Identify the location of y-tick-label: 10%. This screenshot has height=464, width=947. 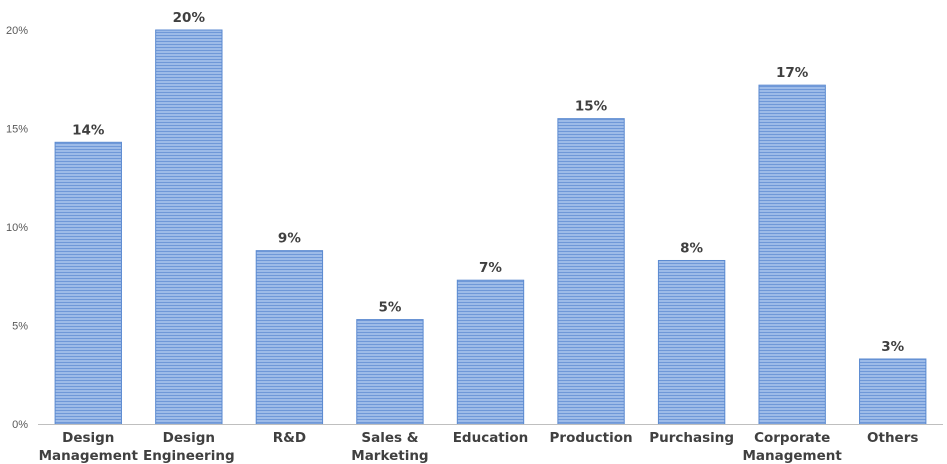
(17, 228).